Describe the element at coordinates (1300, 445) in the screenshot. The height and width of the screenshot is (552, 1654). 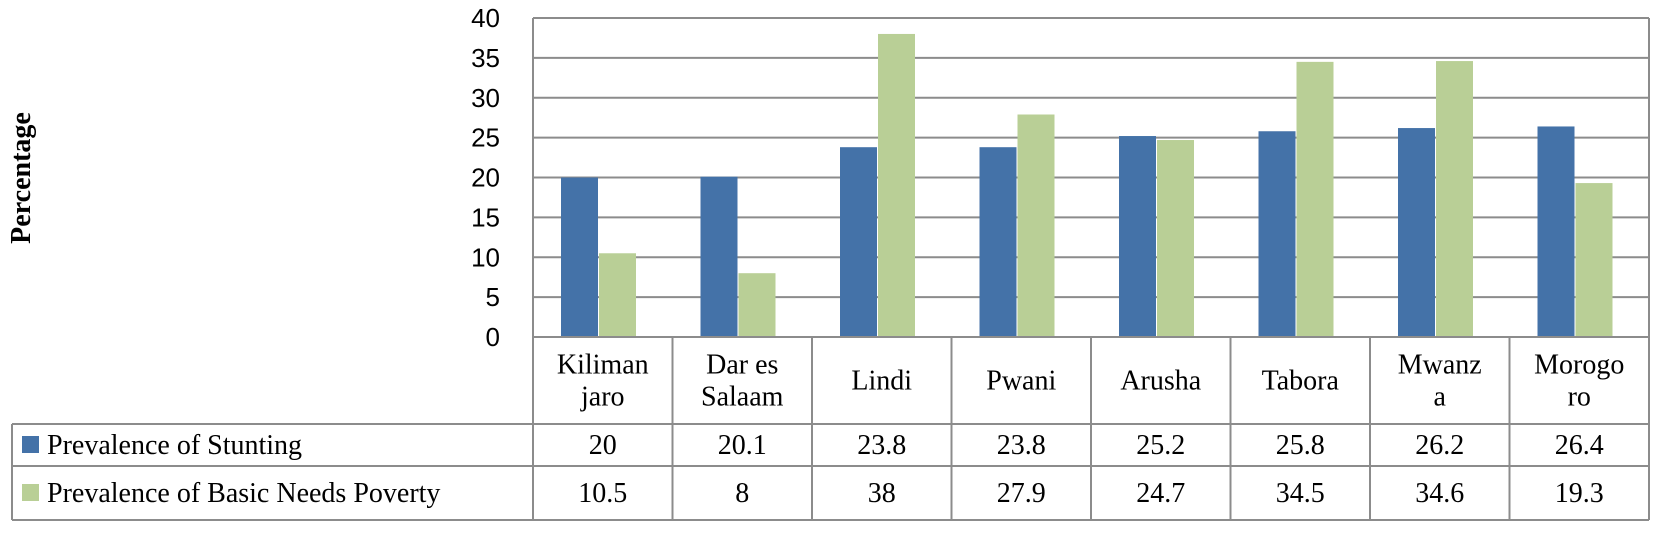
I see `data-label: 25.8` at that location.